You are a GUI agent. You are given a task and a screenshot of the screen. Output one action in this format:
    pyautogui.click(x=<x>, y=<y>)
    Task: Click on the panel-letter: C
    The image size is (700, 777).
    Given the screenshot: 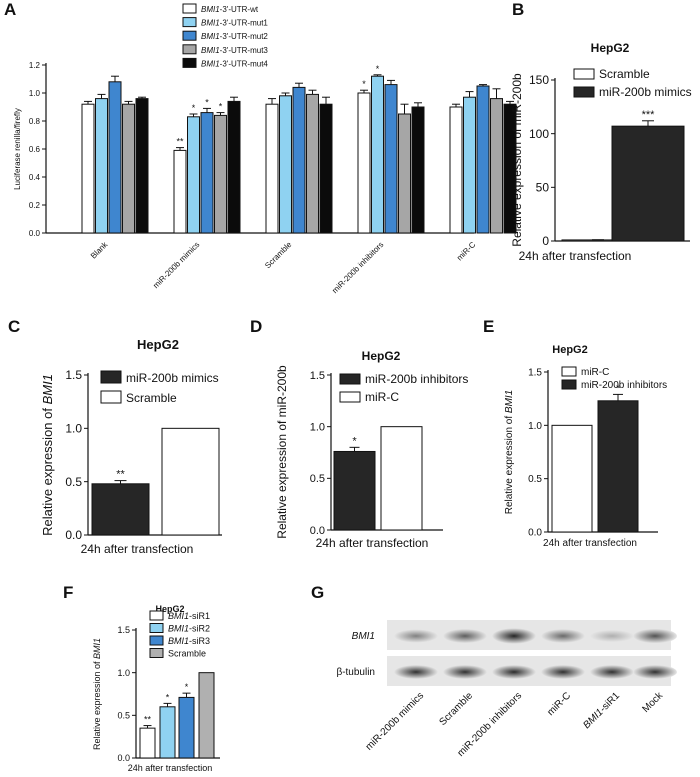 What is the action you would take?
    pyautogui.click(x=14, y=326)
    